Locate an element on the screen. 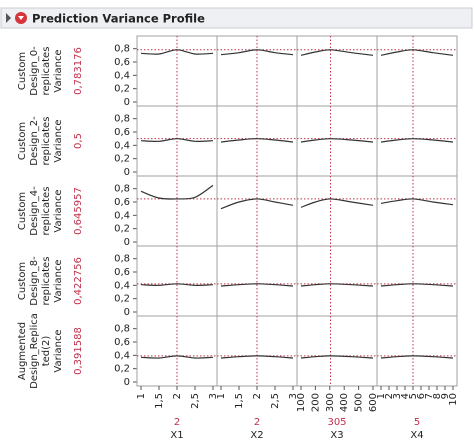 The width and height of the screenshot is (474, 447). row-label: ted(2) is located at coordinates (46, 351).